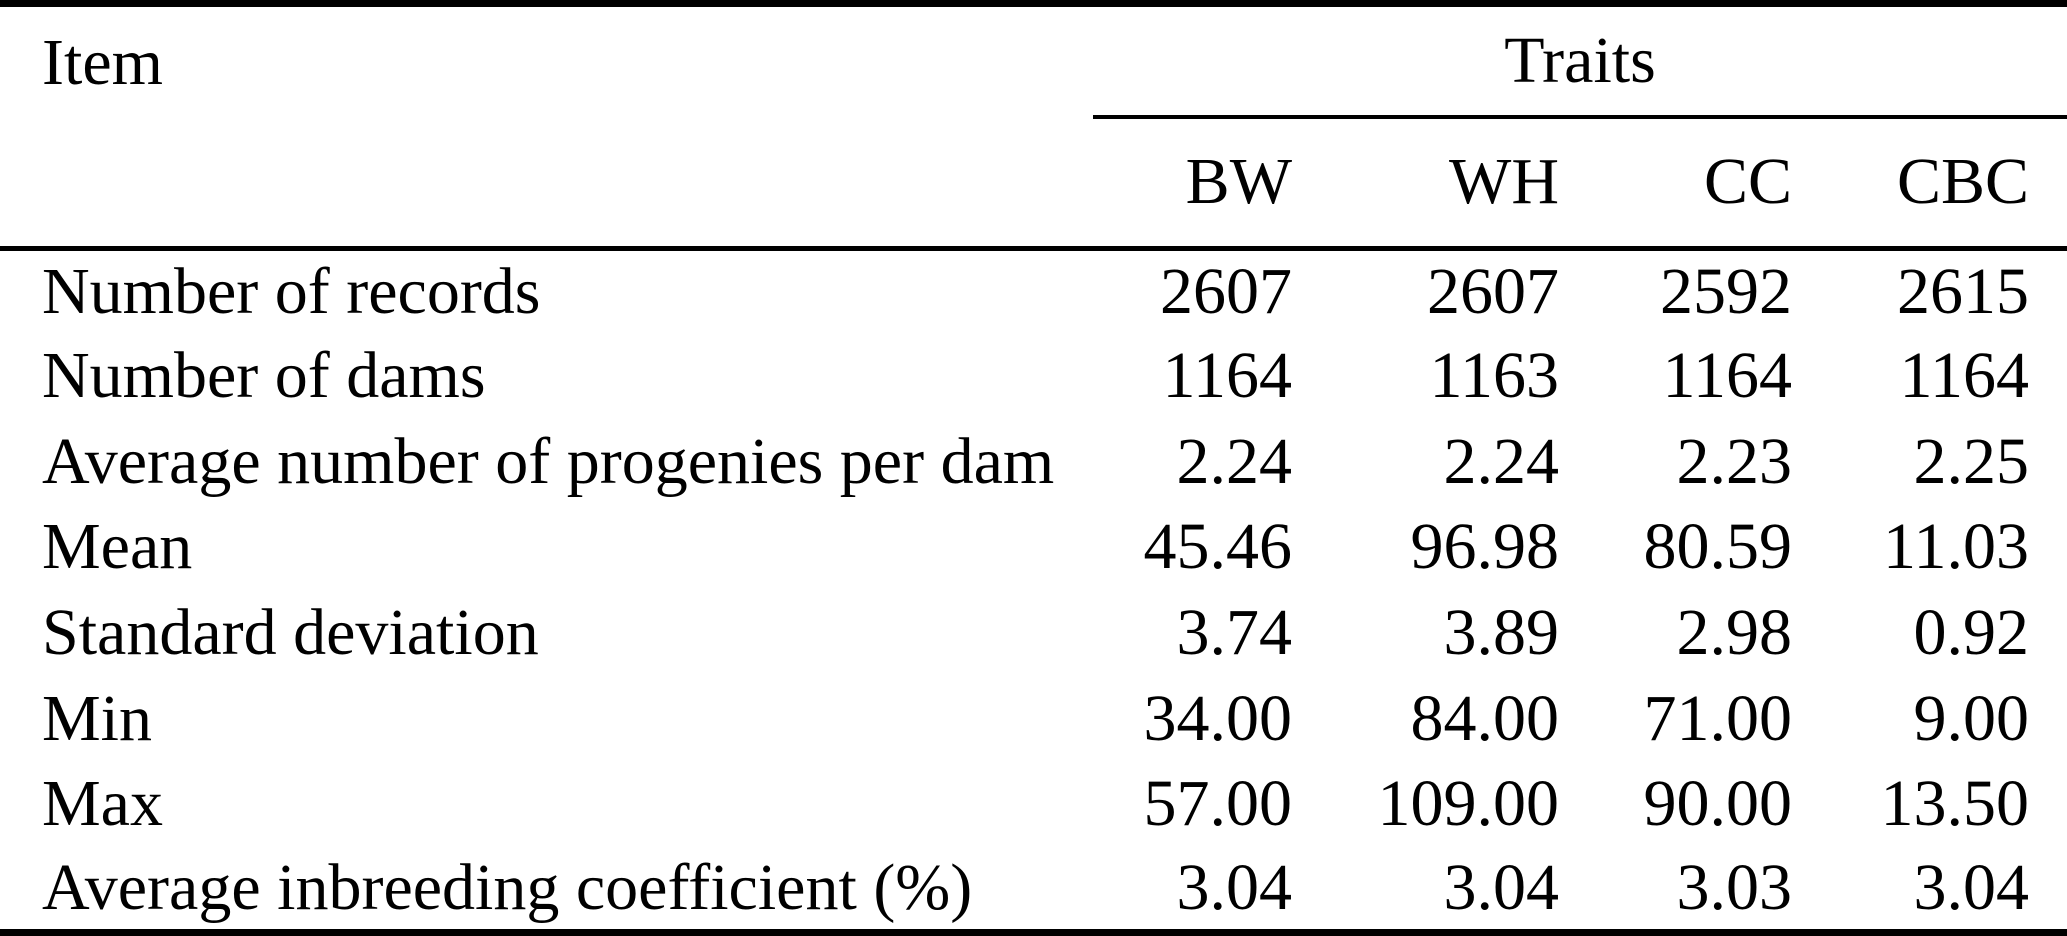  Describe the element at coordinates (1955, 804) in the screenshot. I see `value-cell: 13.50` at that location.